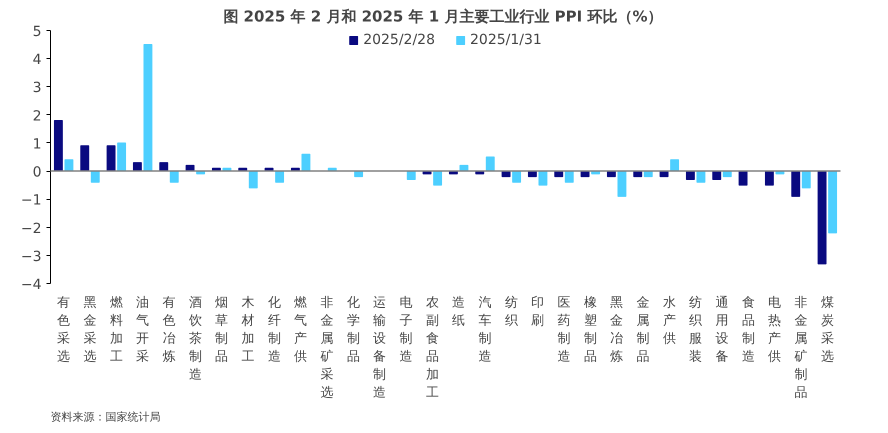  I want to click on y-tick-label: 4, so click(37, 60).